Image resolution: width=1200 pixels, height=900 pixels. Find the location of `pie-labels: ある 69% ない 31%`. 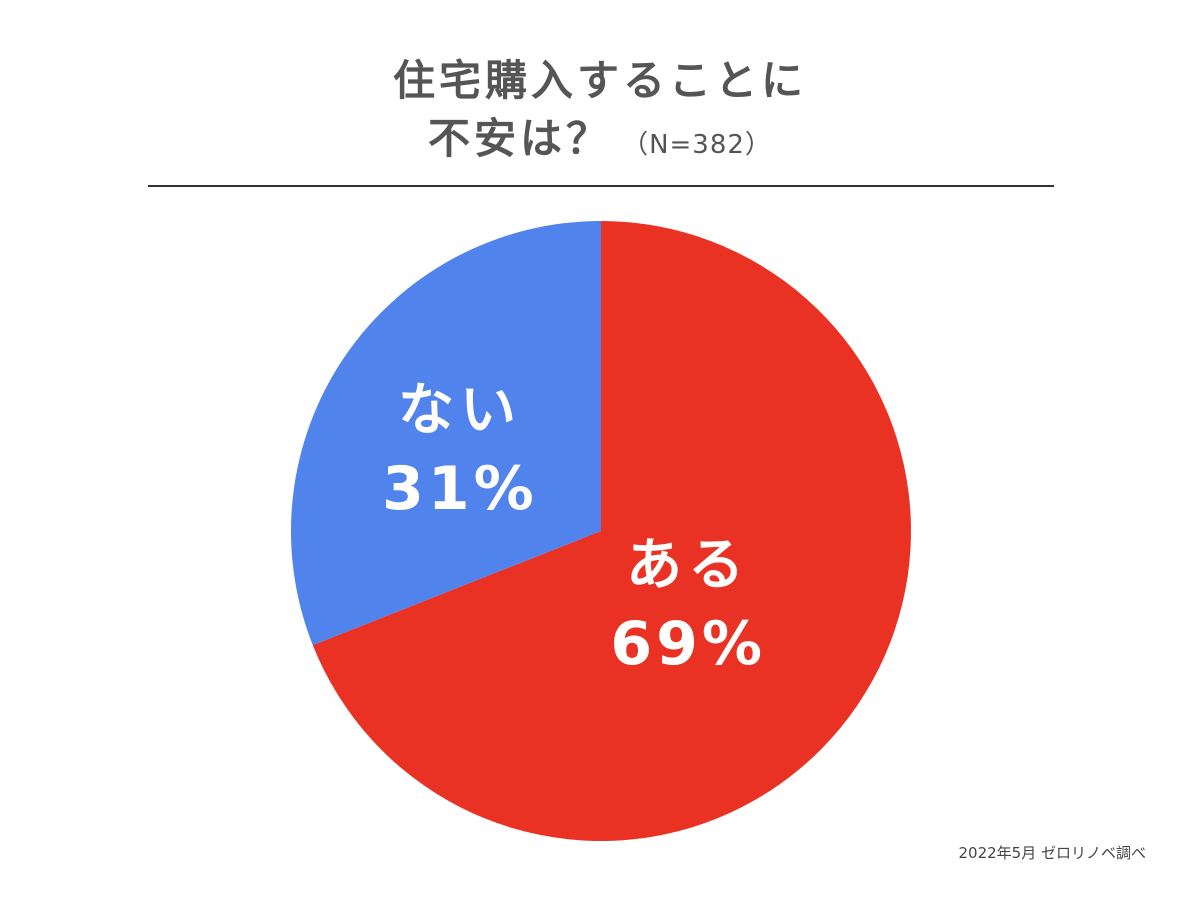

pie-labels: ある 69% ない 31% is located at coordinates (574, 528).